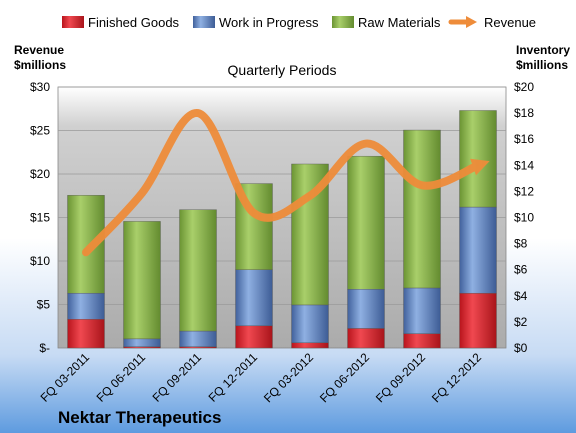  Describe the element at coordinates (524, 87) in the screenshot. I see `right-tick-label: $20` at that location.